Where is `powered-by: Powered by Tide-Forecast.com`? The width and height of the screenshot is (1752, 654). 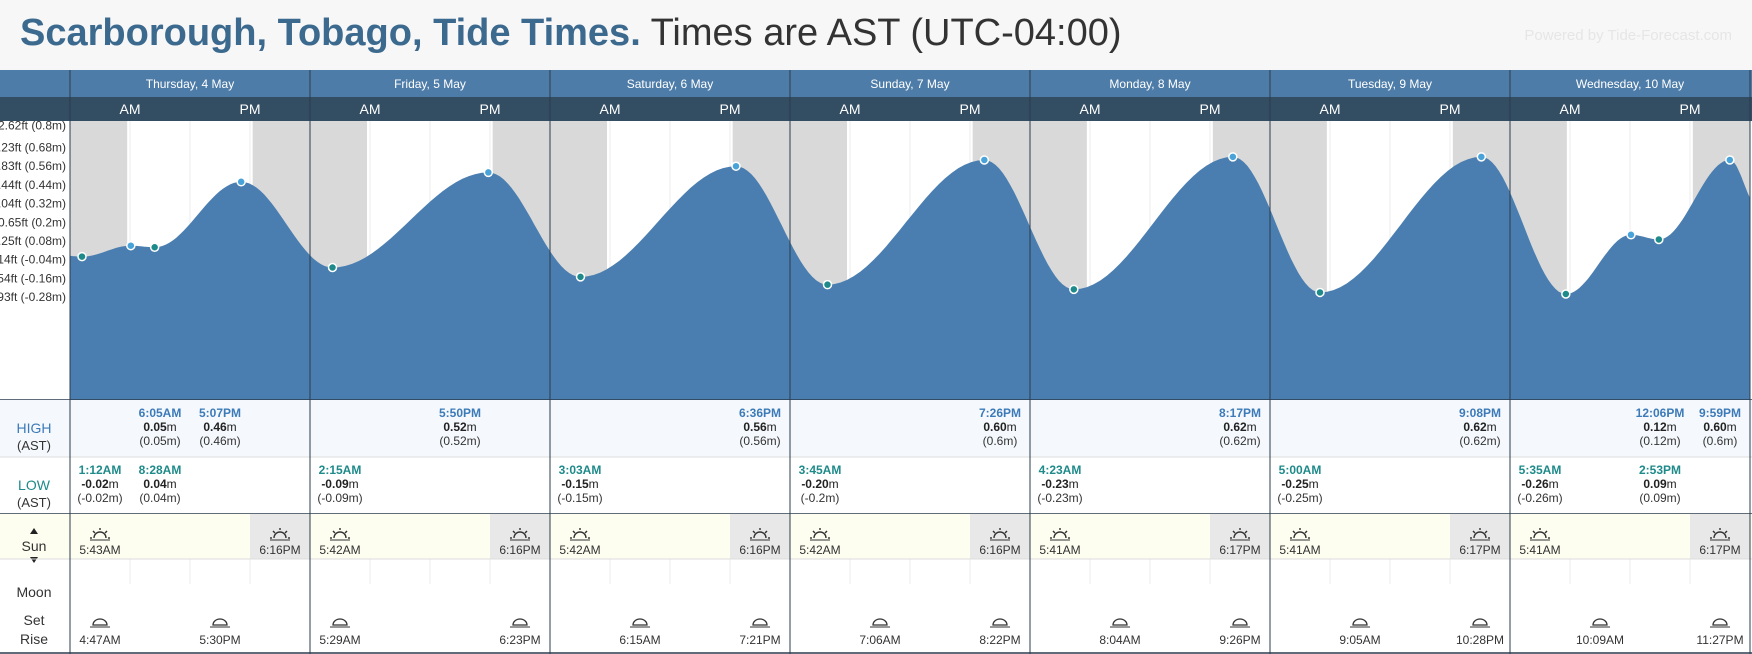 powered-by: Powered by Tide-Forecast.com is located at coordinates (1628, 35).